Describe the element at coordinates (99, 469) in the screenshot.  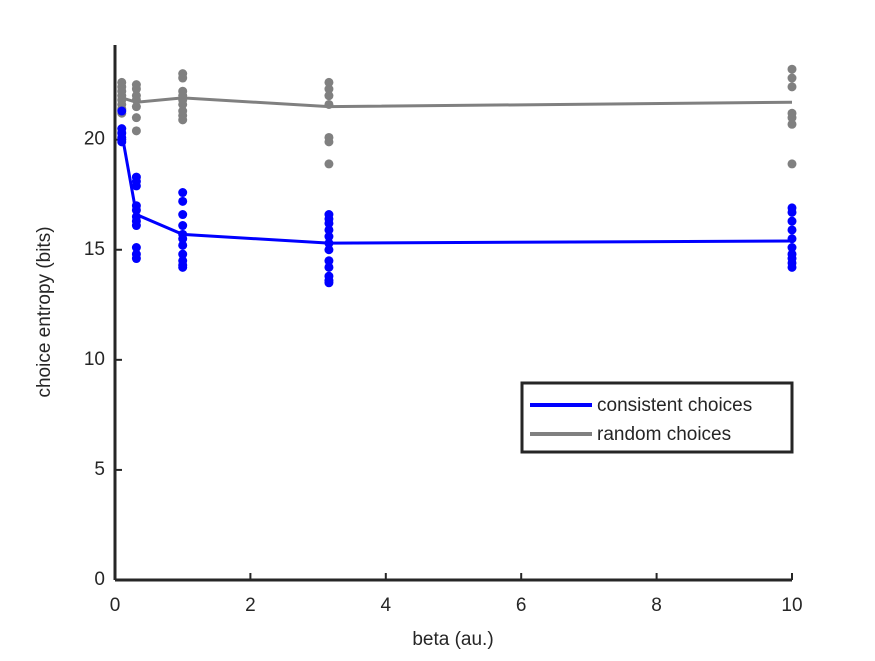
I see `y-tick-label: 5` at that location.